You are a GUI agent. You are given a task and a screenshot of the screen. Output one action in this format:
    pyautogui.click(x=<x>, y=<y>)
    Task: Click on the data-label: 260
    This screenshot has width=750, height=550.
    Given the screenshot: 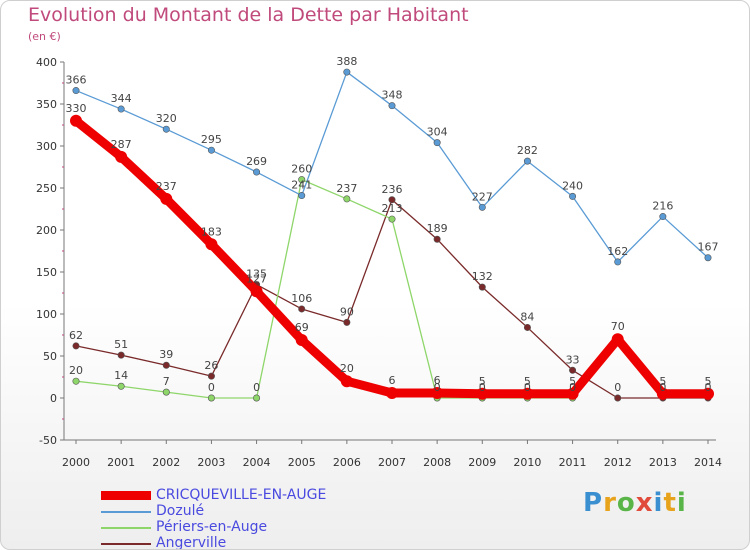 What is the action you would take?
    pyautogui.click(x=301, y=169)
    